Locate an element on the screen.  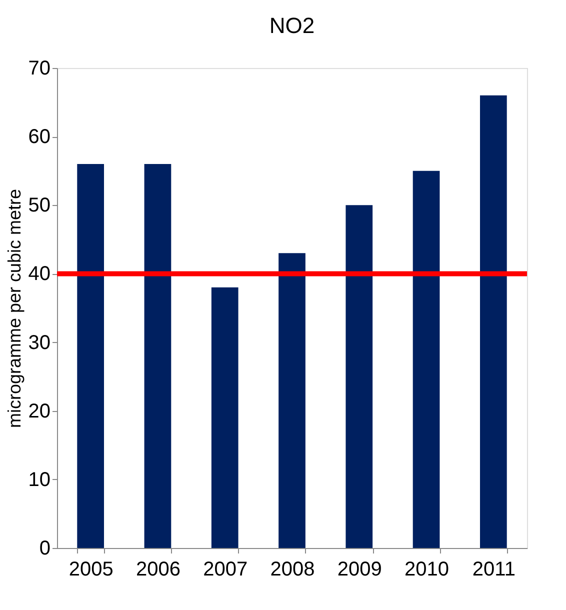
x-tick-label: 2009 is located at coordinates (359, 569).